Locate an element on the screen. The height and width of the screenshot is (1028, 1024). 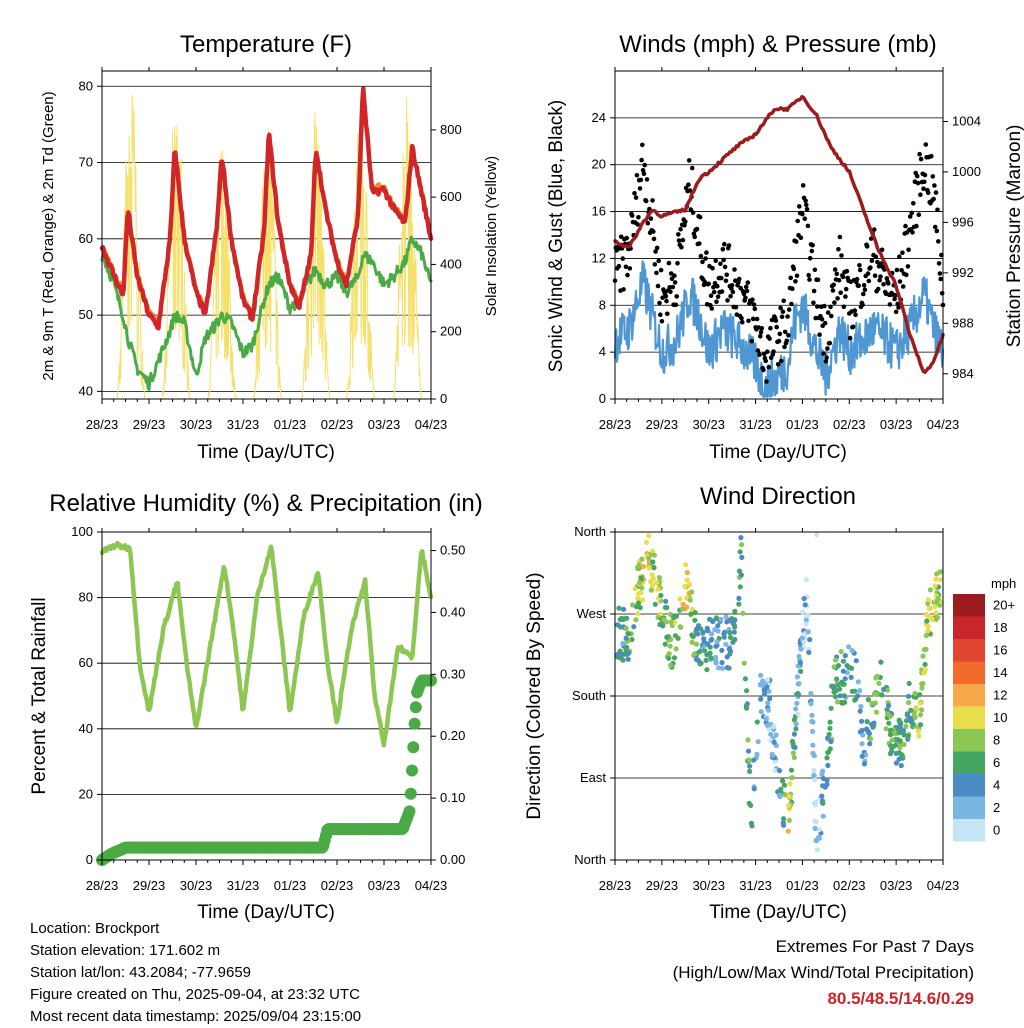
colorbar-label: 12 is located at coordinates (1000, 694).